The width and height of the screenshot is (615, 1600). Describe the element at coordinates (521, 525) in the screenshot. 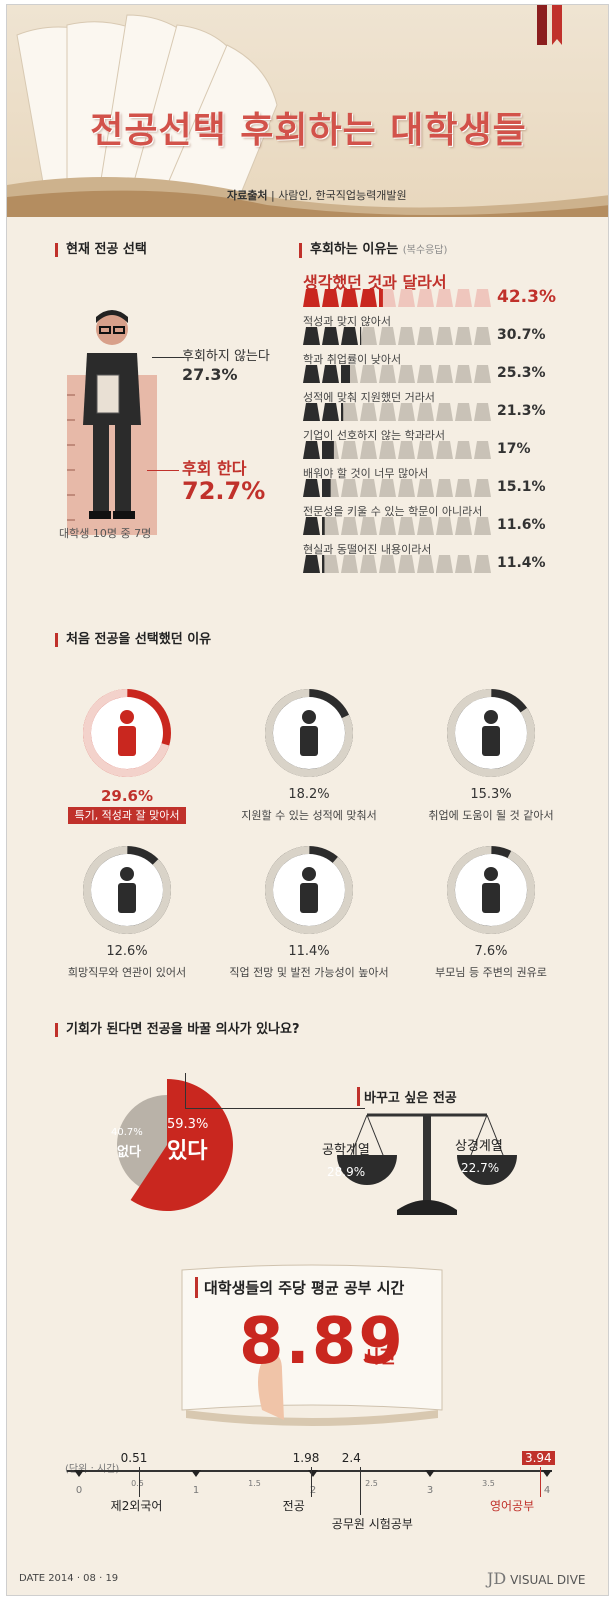

I see `reason-value: 11.6%` at that location.